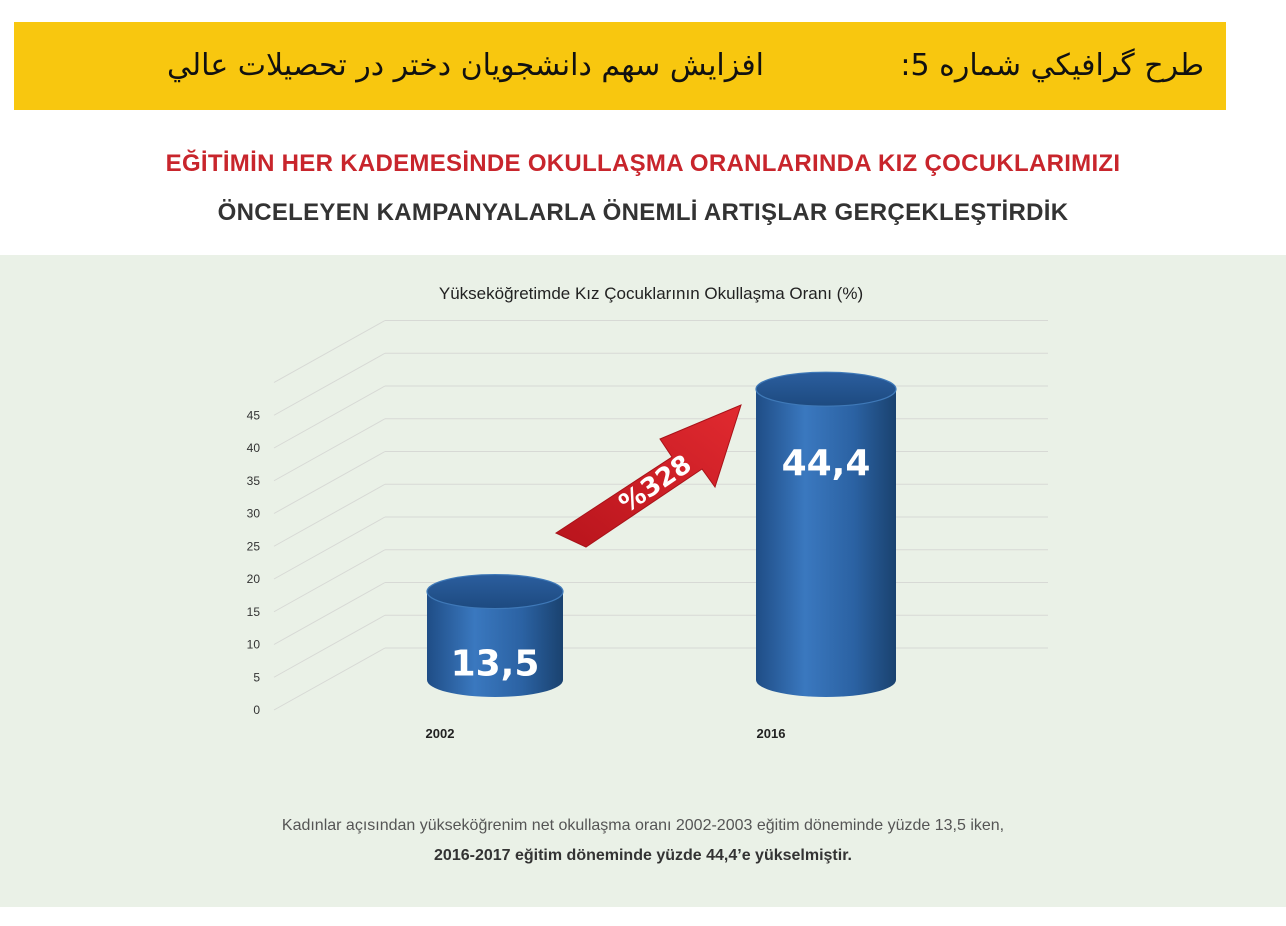 This screenshot has height=926, width=1286. Describe the element at coordinates (254, 546) in the screenshot. I see `y-tick-label: 25` at that location.